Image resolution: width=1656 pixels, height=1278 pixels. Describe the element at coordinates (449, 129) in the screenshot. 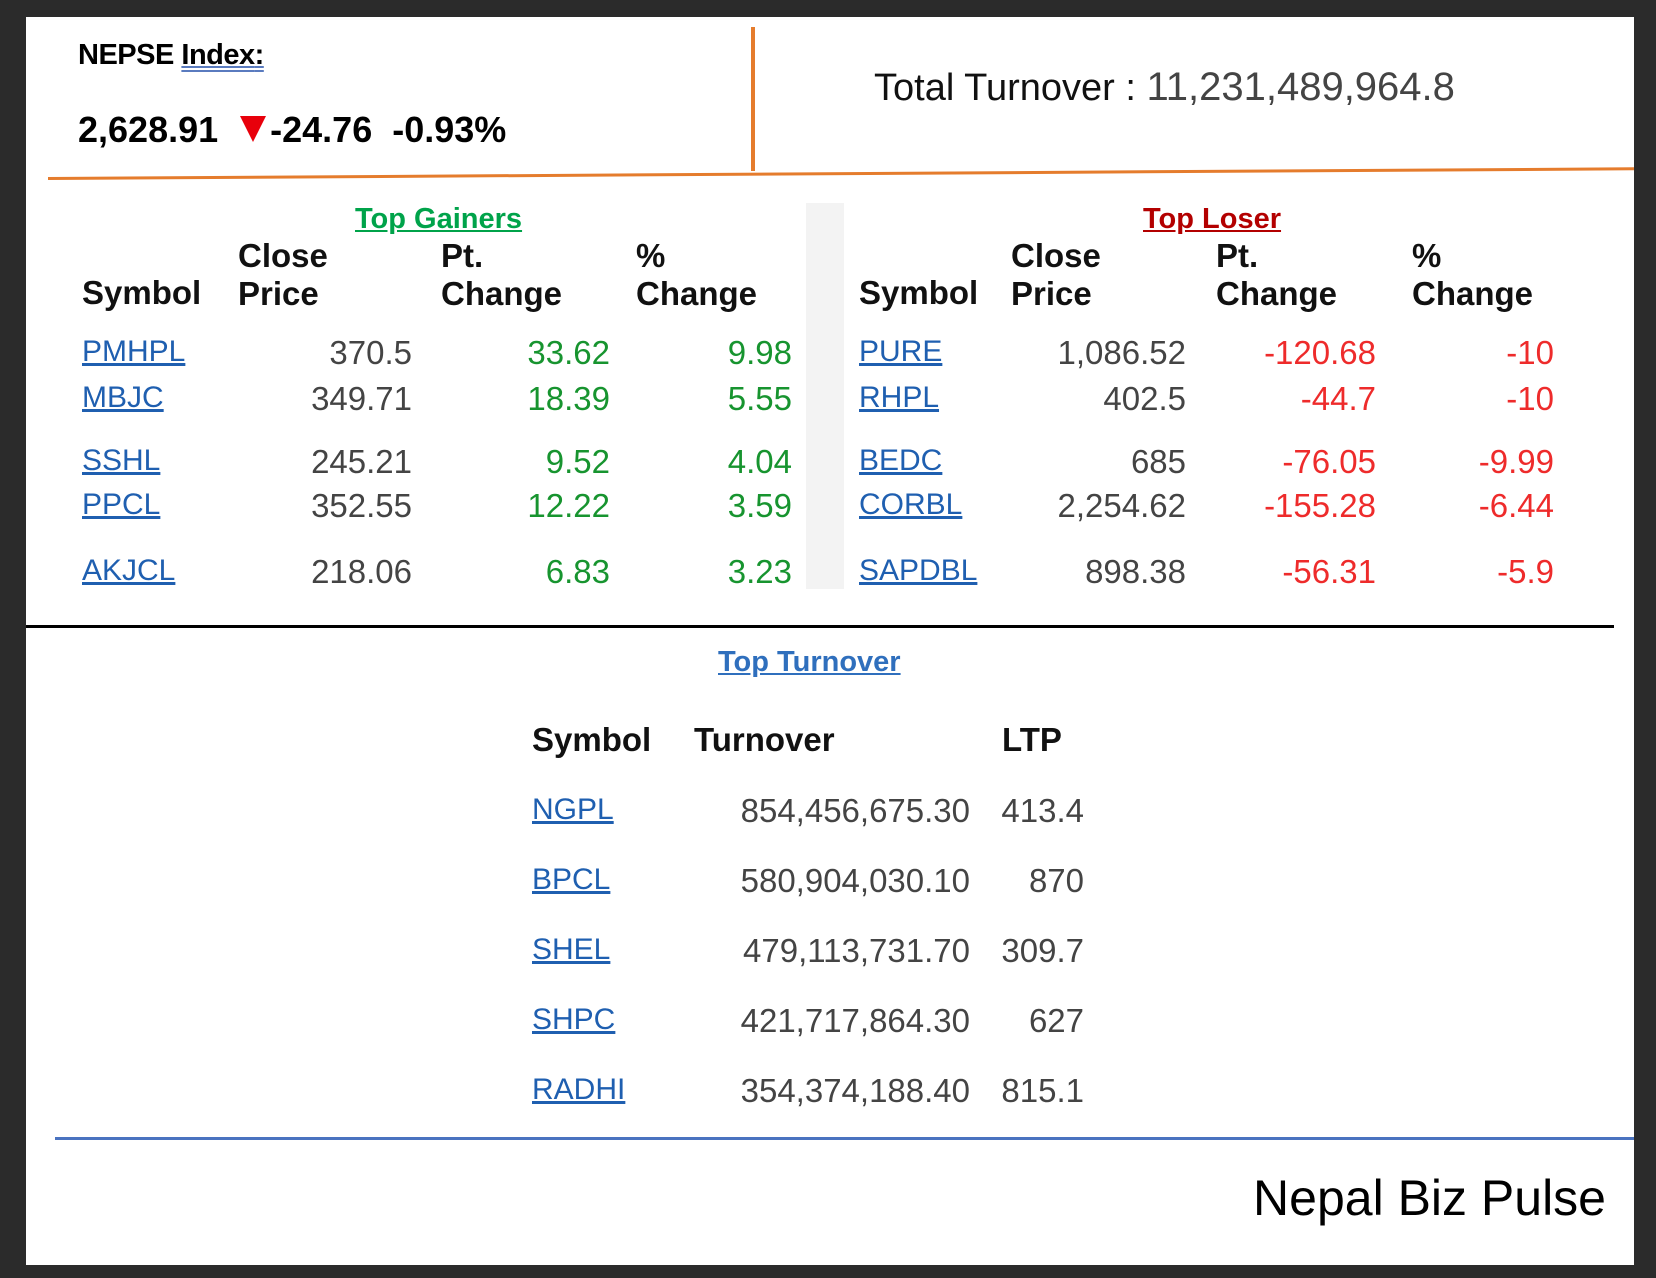

I see `index-percent: -0.93%` at that location.